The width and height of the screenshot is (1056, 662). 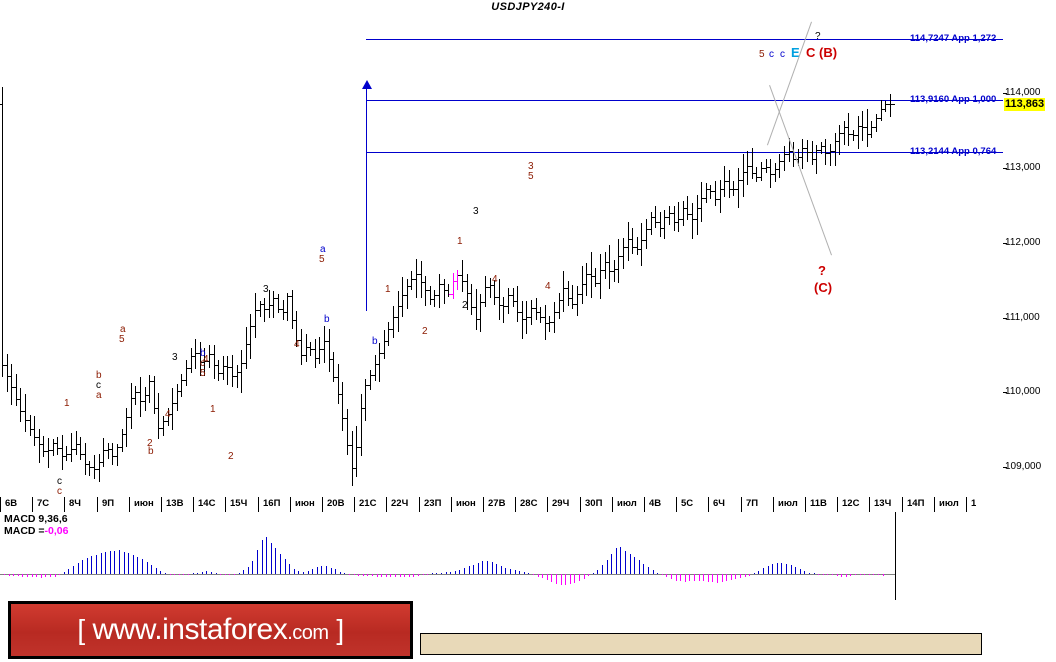 I want to click on wave-label: 5, so click(x=322, y=259).